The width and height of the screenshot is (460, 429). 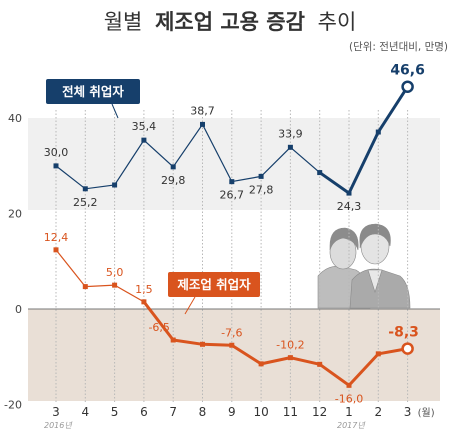 I want to click on y-tick-label: -20, so click(x=13, y=404).